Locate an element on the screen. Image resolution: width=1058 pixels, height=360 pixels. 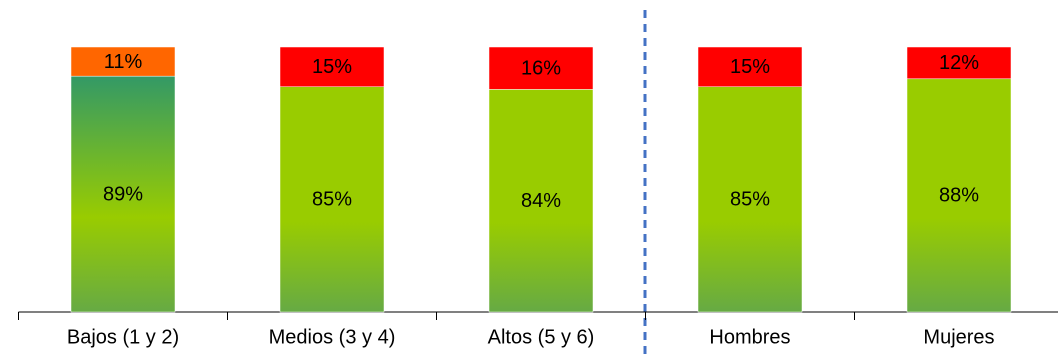
x-tick-label: Mujeres is located at coordinates (958, 337).